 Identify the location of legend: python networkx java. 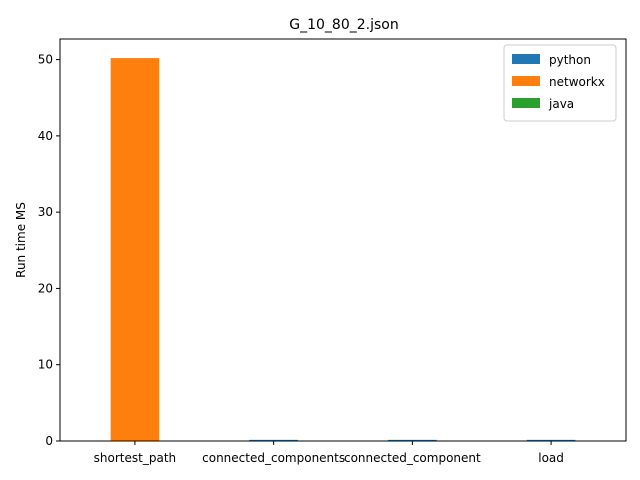
(560, 83).